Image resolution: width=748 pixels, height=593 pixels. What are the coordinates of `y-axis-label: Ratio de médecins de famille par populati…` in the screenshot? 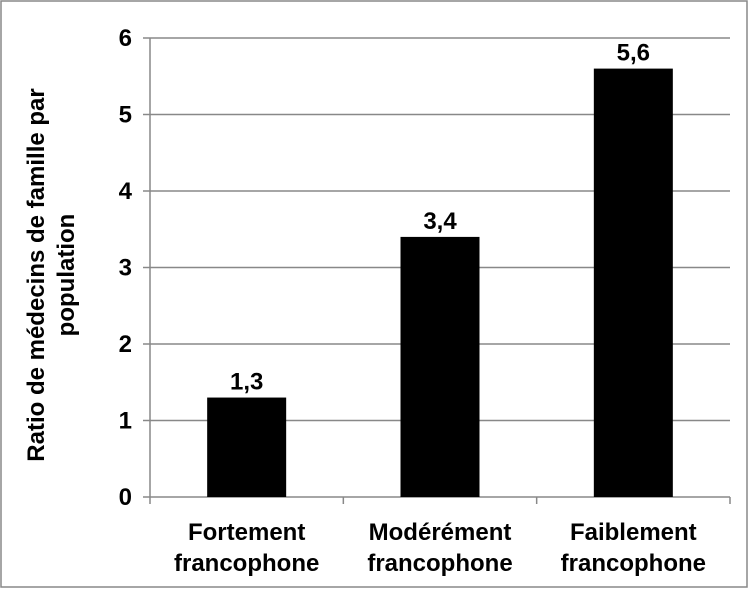 It's located at (51, 274).